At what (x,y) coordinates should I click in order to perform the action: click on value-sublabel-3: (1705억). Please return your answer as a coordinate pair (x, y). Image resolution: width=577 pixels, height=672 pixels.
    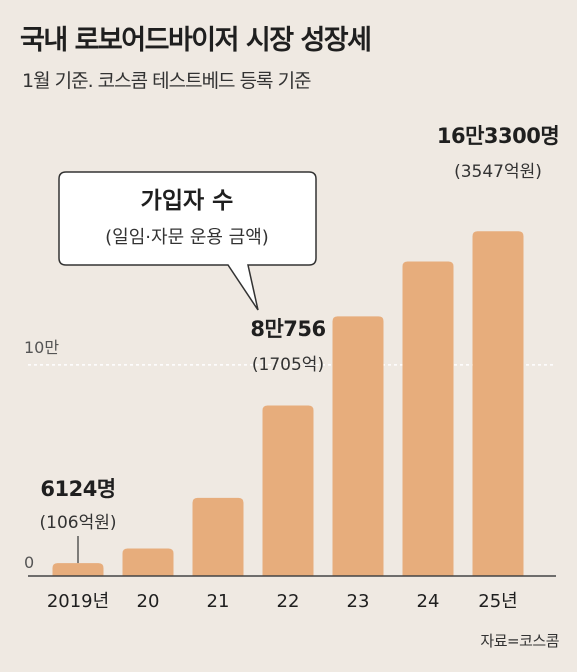
    Looking at the image, I should click on (288, 365).